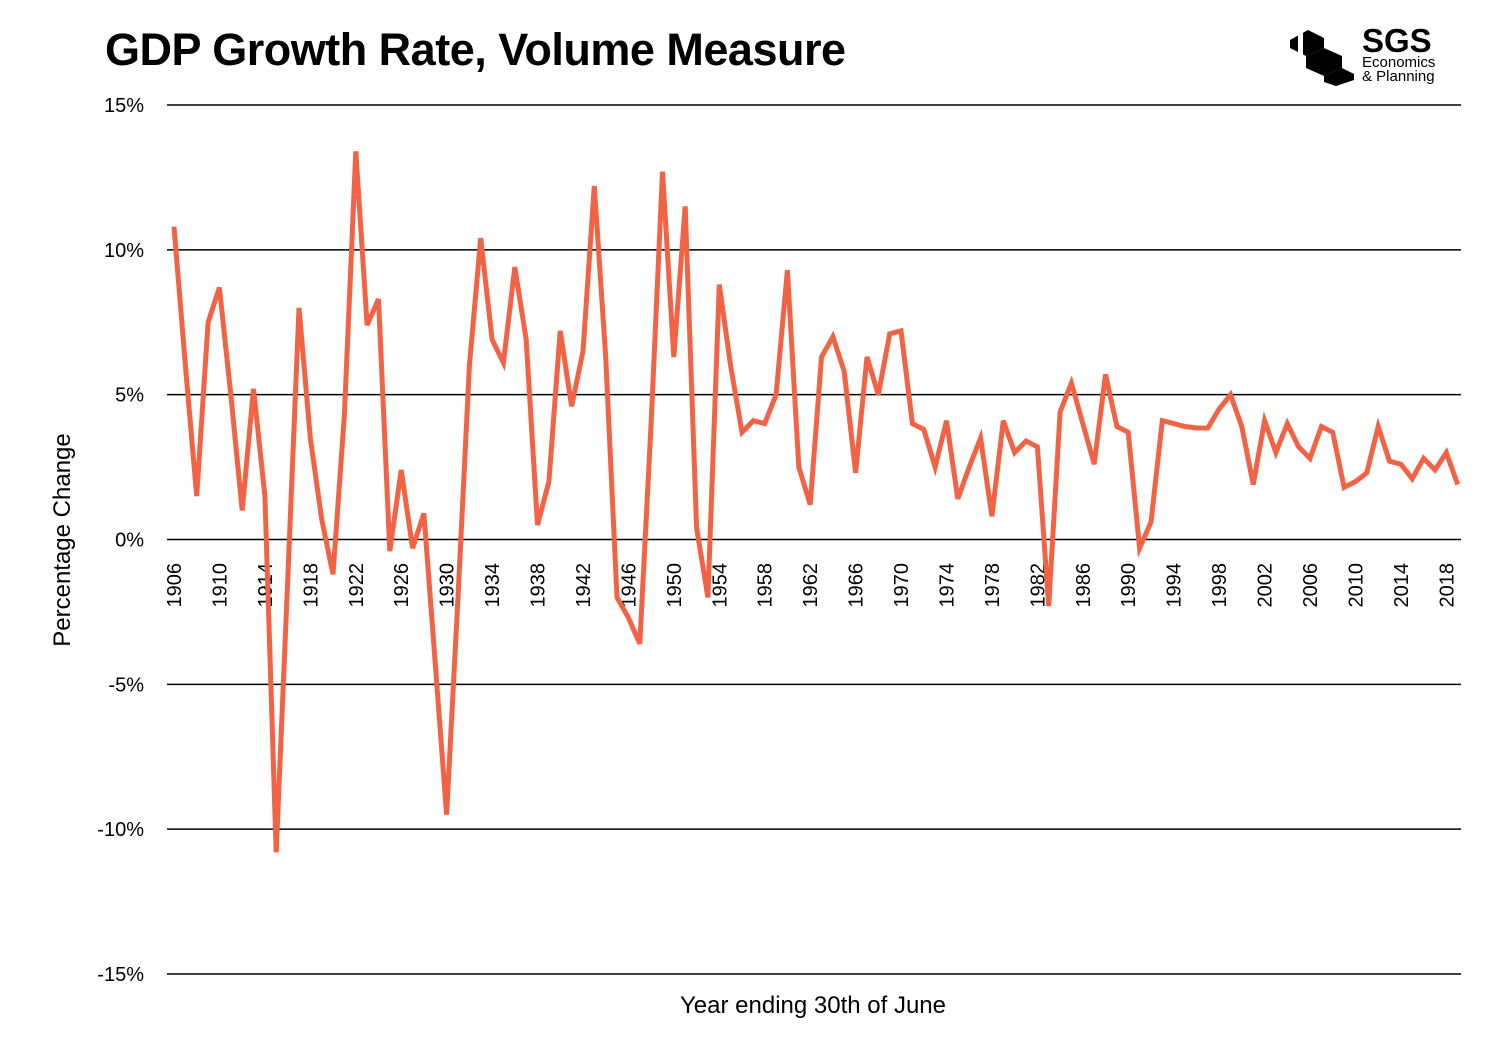  I want to click on x-tick-label: 1982, so click(1038, 585).